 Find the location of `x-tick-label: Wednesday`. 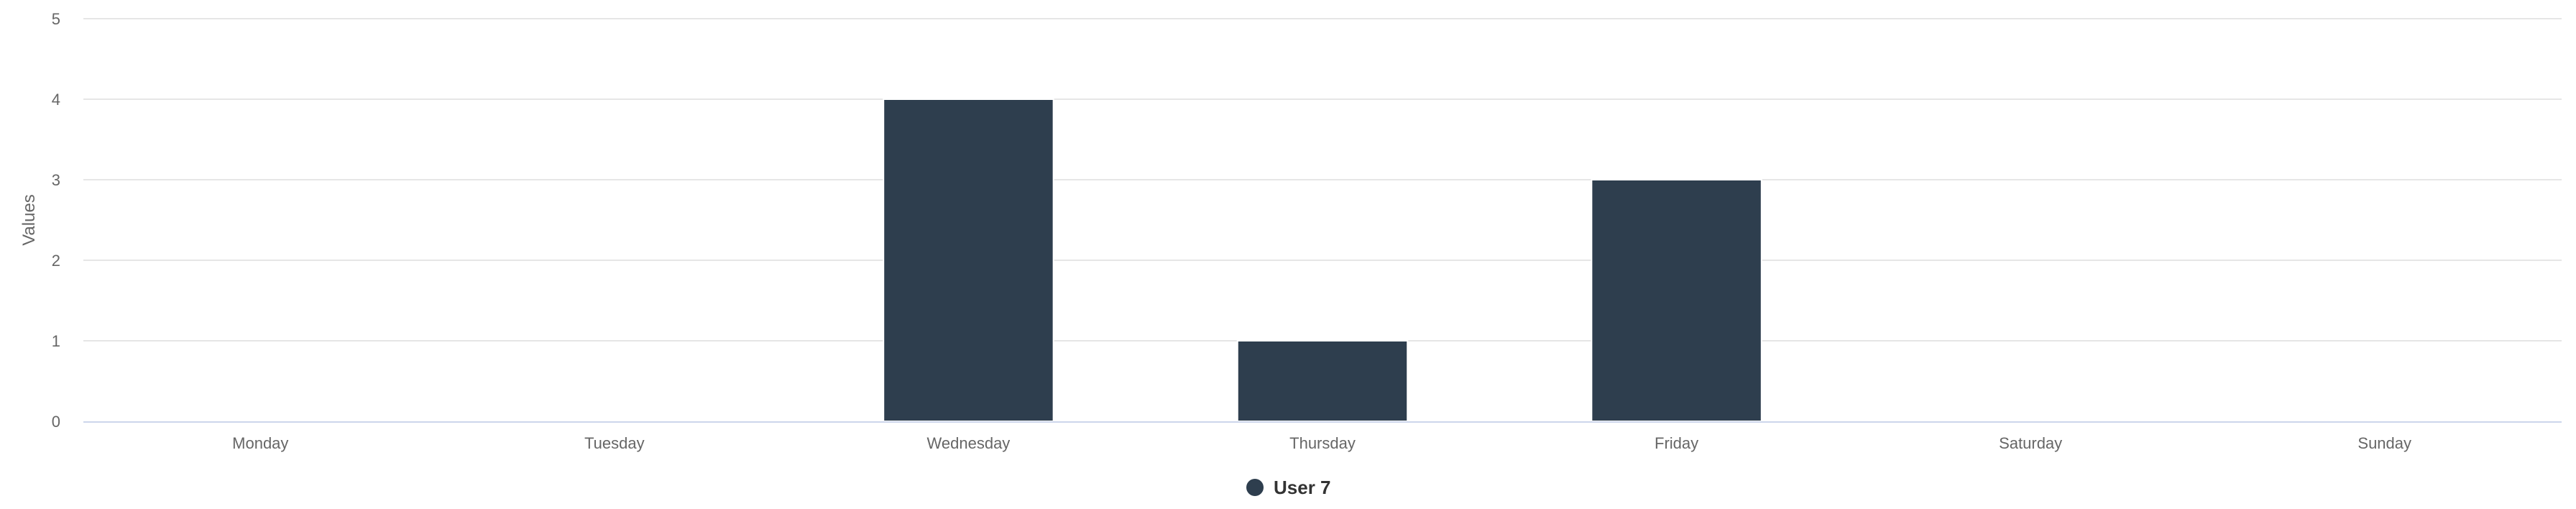

x-tick-label: Wednesday is located at coordinates (969, 443).